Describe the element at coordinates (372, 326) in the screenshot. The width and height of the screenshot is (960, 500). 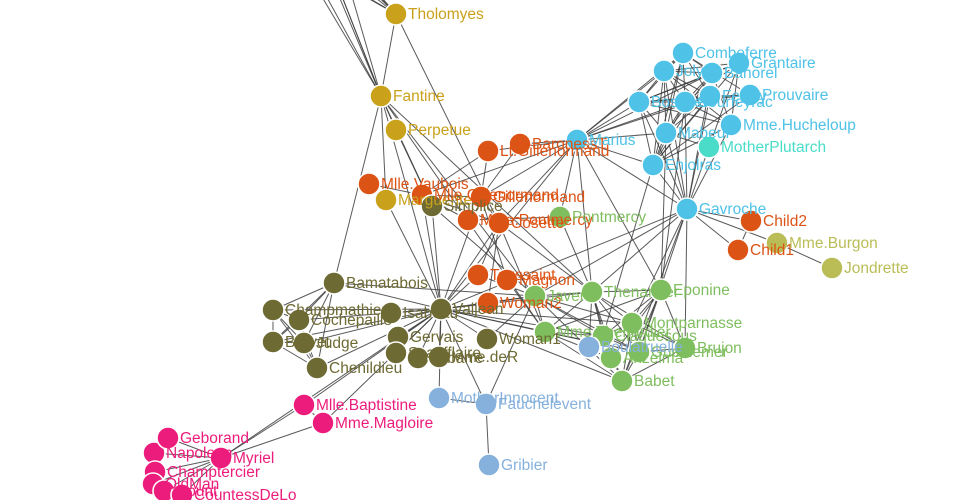
I see `edge-Judge-Valjean` at that location.